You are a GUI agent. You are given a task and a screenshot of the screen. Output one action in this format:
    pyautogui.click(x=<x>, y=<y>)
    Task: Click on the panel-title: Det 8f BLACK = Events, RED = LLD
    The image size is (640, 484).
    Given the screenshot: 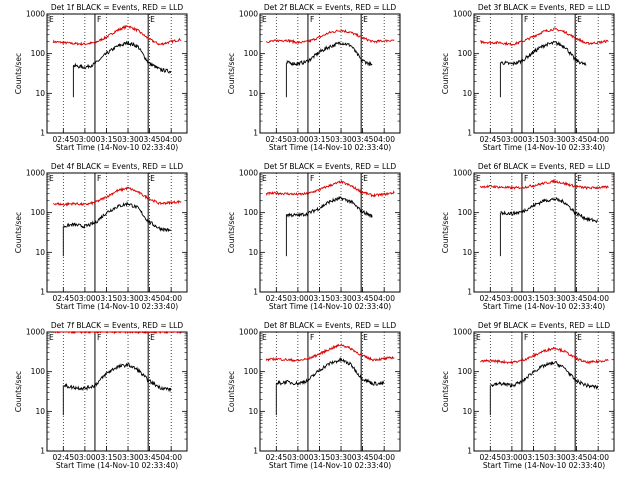 What is the action you would take?
    pyautogui.click(x=330, y=325)
    